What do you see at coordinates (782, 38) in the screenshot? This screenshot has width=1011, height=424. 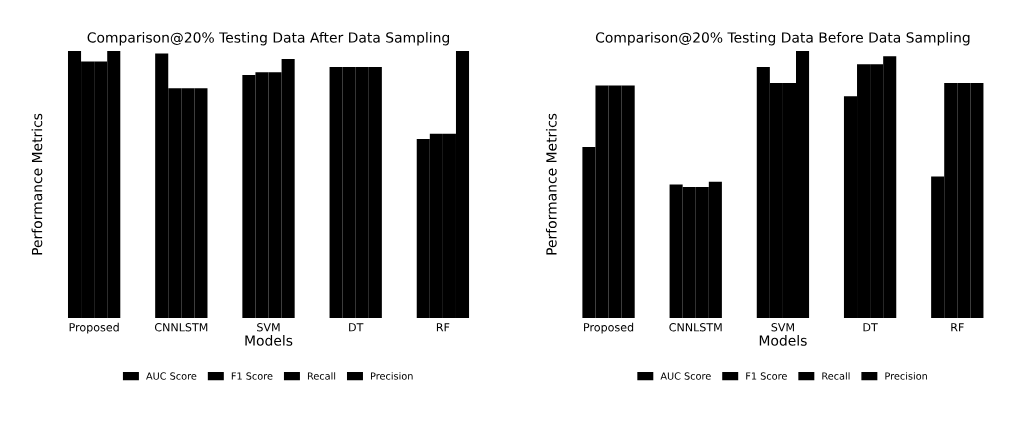 I see `chart-title: Comparison@20% Testing Data Before Data Sampling` at bounding box center [782, 38].